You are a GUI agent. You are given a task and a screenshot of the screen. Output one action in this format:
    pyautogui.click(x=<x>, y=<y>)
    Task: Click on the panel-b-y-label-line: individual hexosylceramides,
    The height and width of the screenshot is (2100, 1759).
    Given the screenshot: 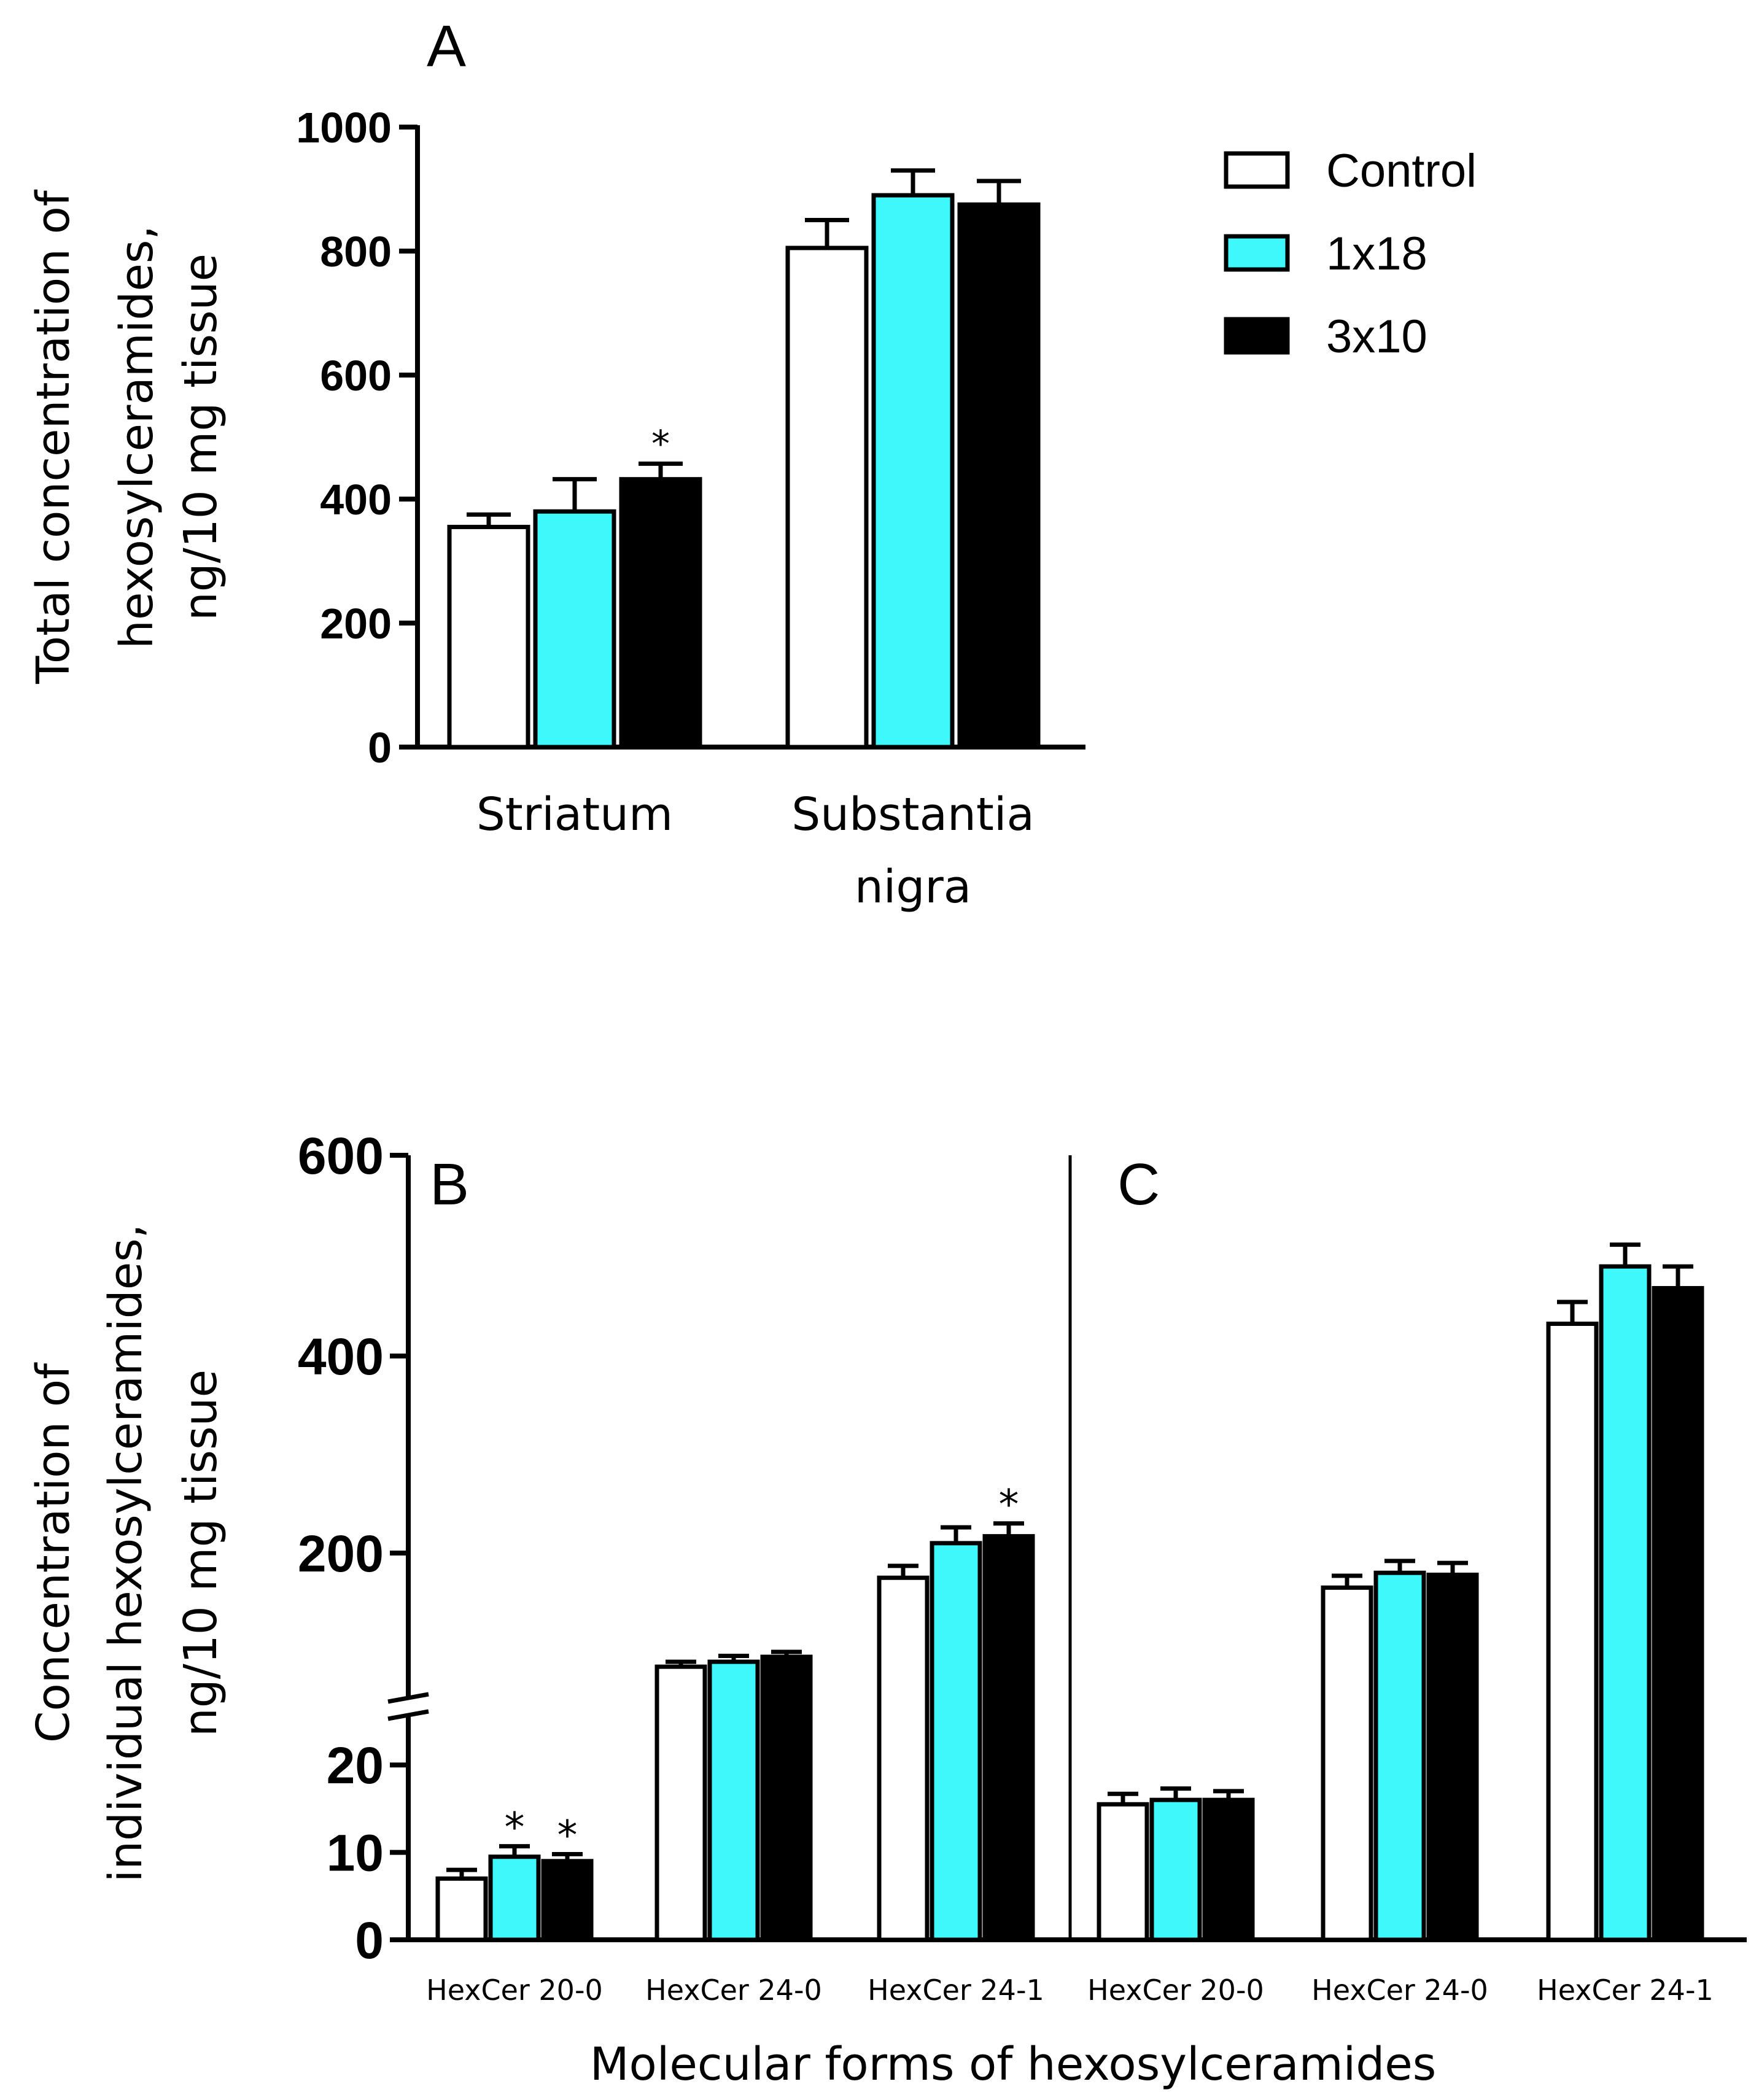 What is the action you would take?
    pyautogui.click(x=125, y=1554)
    